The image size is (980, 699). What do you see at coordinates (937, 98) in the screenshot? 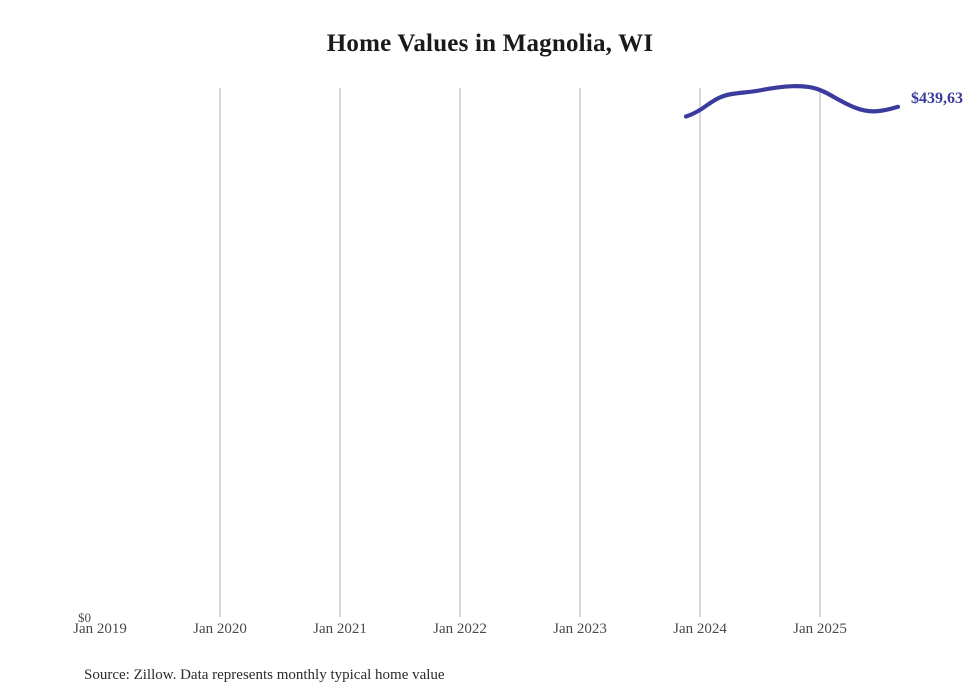
I see `end-value-annotation: $439,63` at bounding box center [937, 98].